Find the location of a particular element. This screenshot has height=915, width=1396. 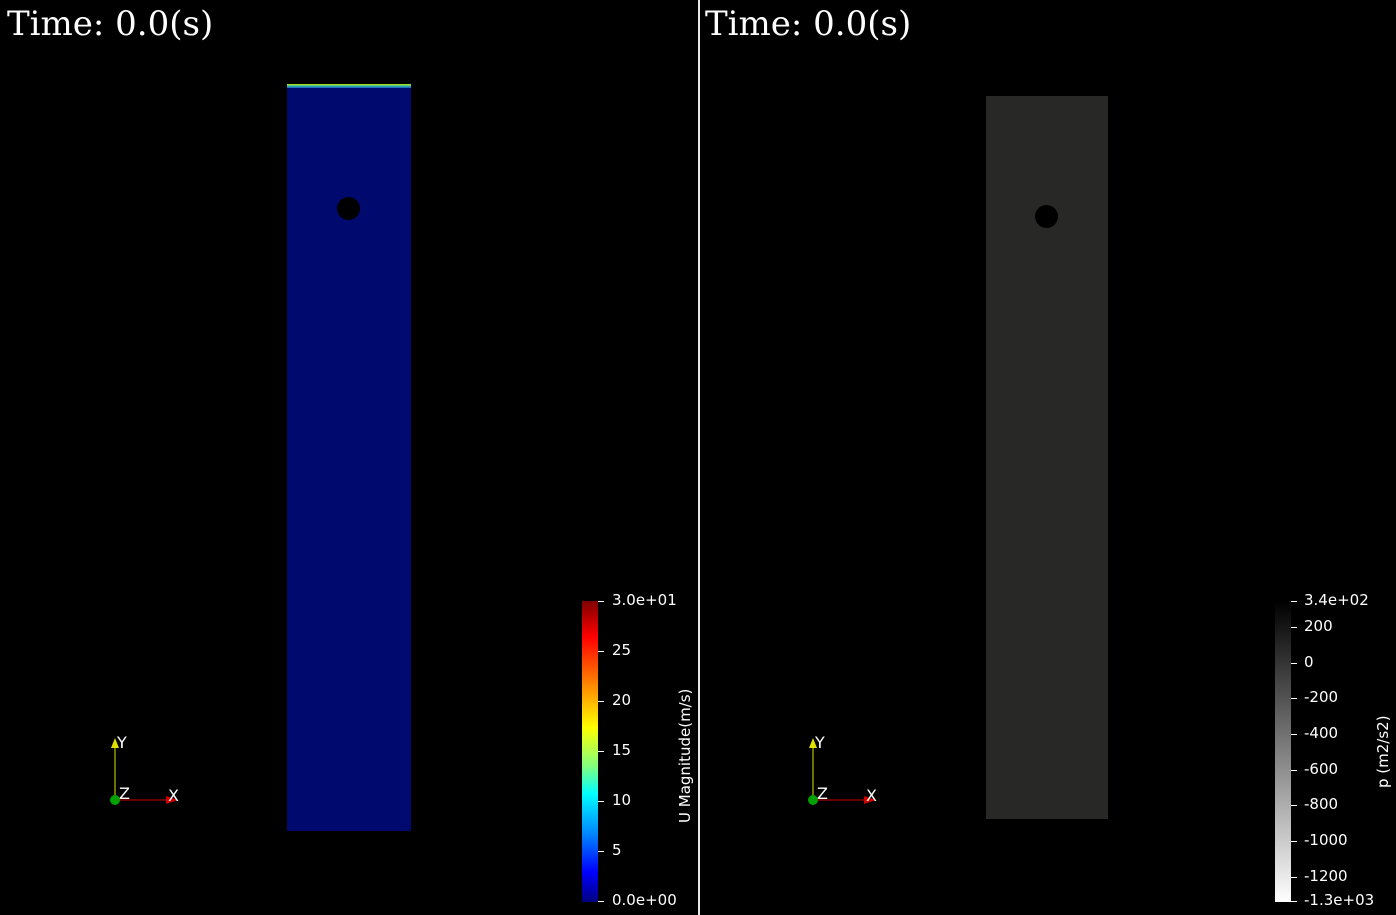

colorbar-tick-label: -600 is located at coordinates (1321, 769).